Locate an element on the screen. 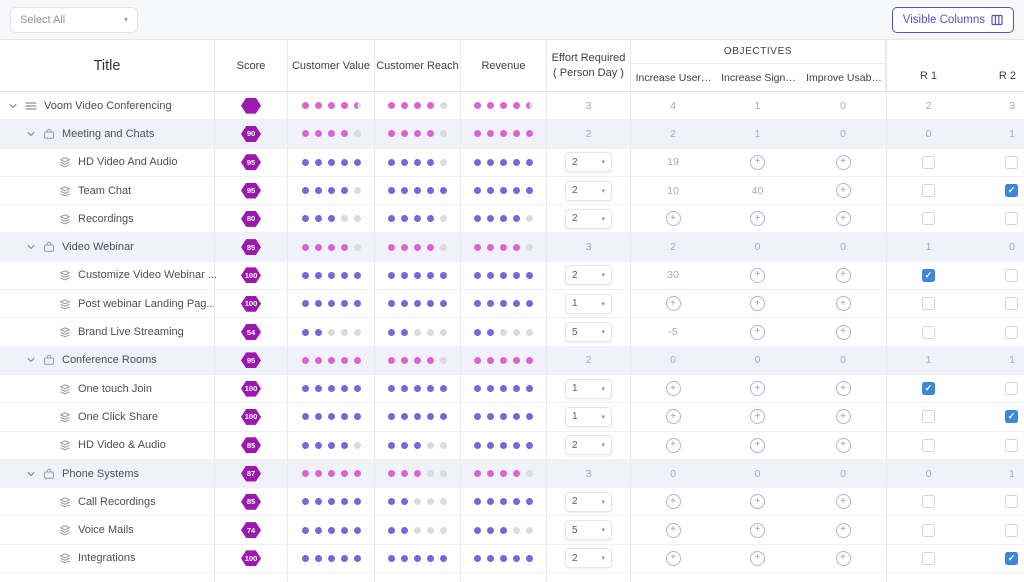 The height and width of the screenshot is (582, 1024). table-row: Voice Mails 74 5 ▾ + + + is located at coordinates (512, 530).